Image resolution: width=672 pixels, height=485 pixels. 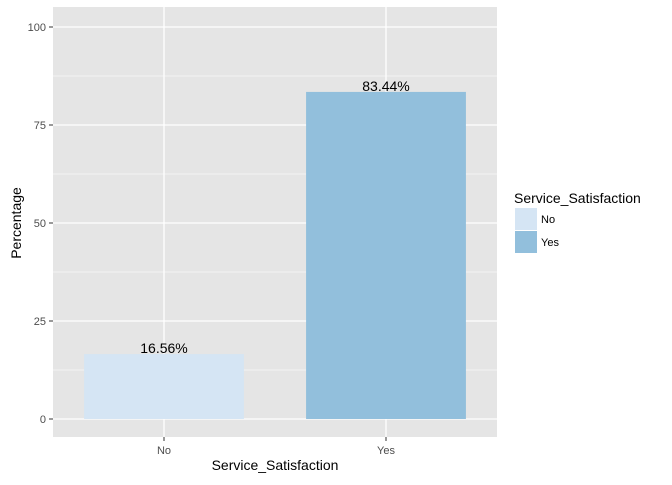 I want to click on x-axis-title: Service_Satisfaction, so click(x=275, y=465).